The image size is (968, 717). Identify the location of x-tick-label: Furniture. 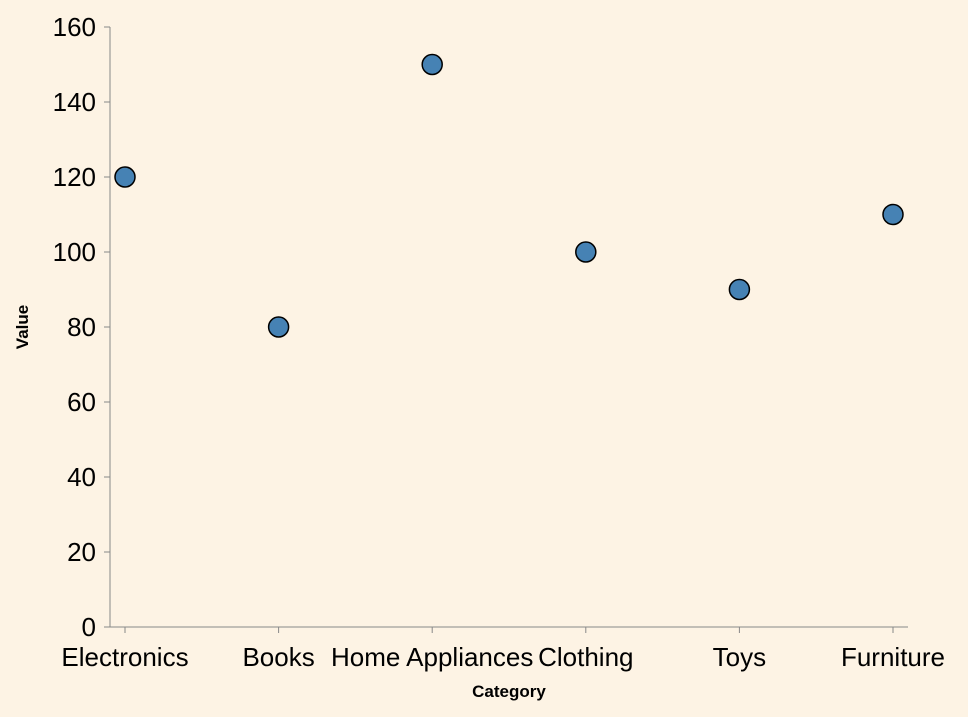
(893, 657).